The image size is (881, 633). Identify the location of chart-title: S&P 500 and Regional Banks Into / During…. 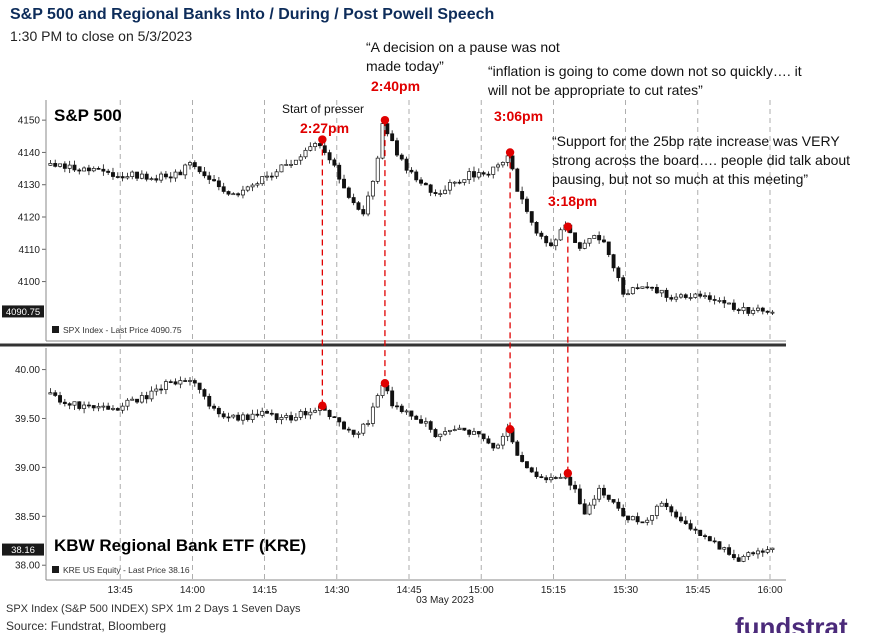
(252, 14).